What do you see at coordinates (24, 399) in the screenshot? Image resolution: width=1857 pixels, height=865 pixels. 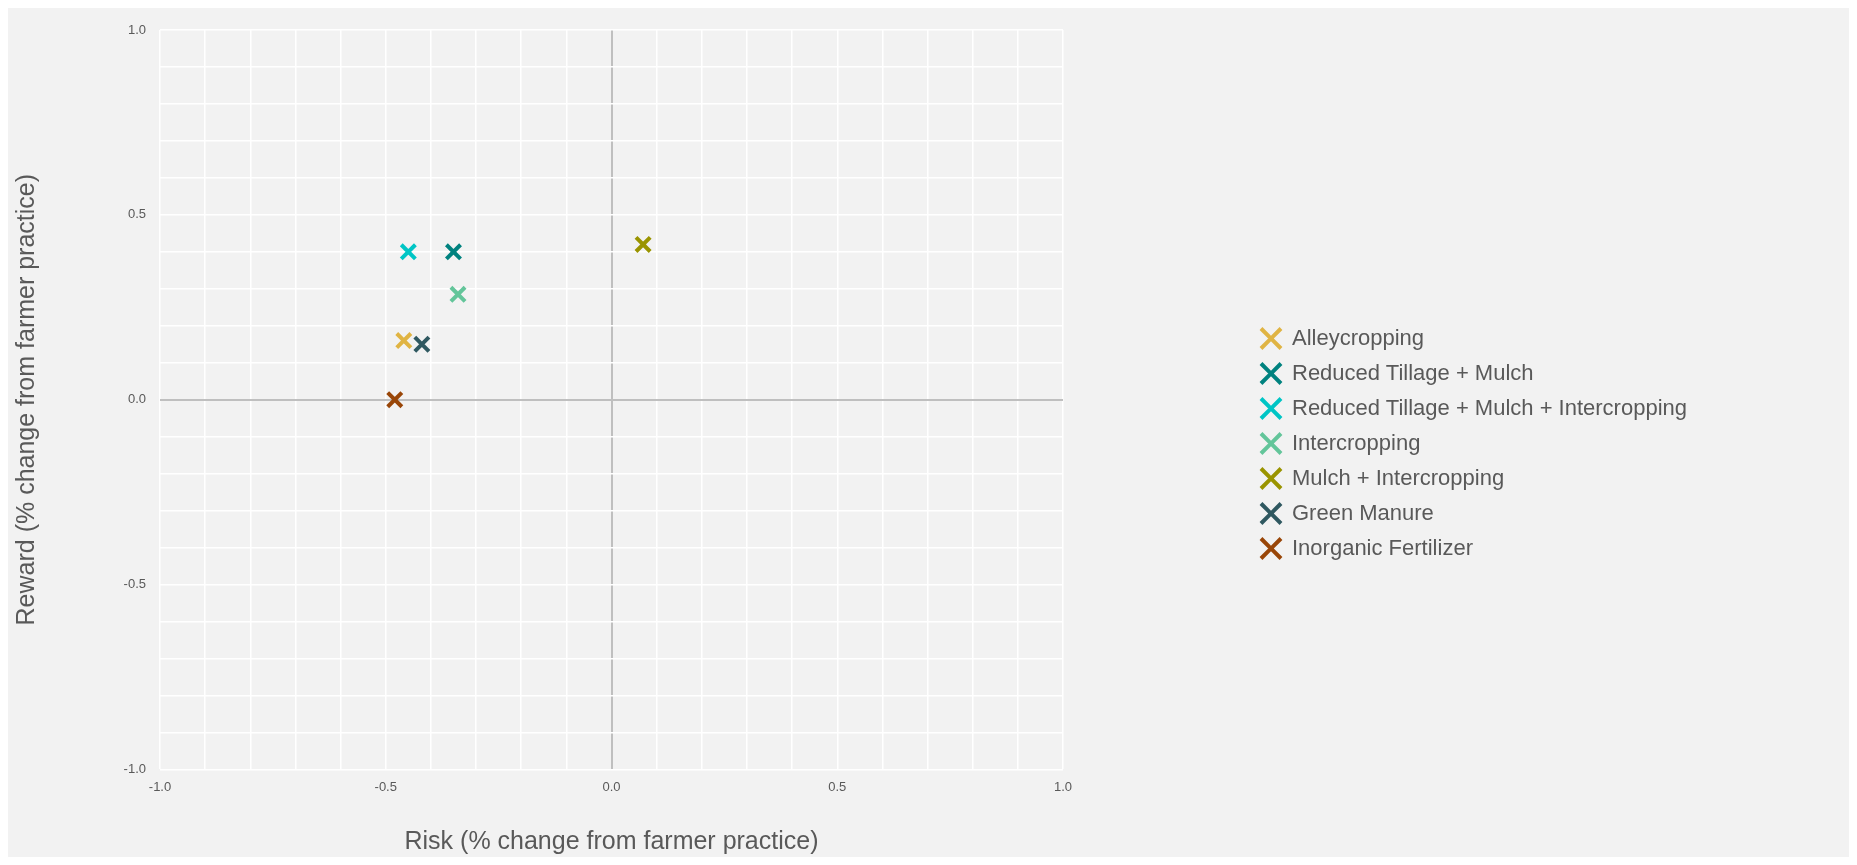 I see `y-axis-title: Reward (% change from farmer practice)` at bounding box center [24, 399].